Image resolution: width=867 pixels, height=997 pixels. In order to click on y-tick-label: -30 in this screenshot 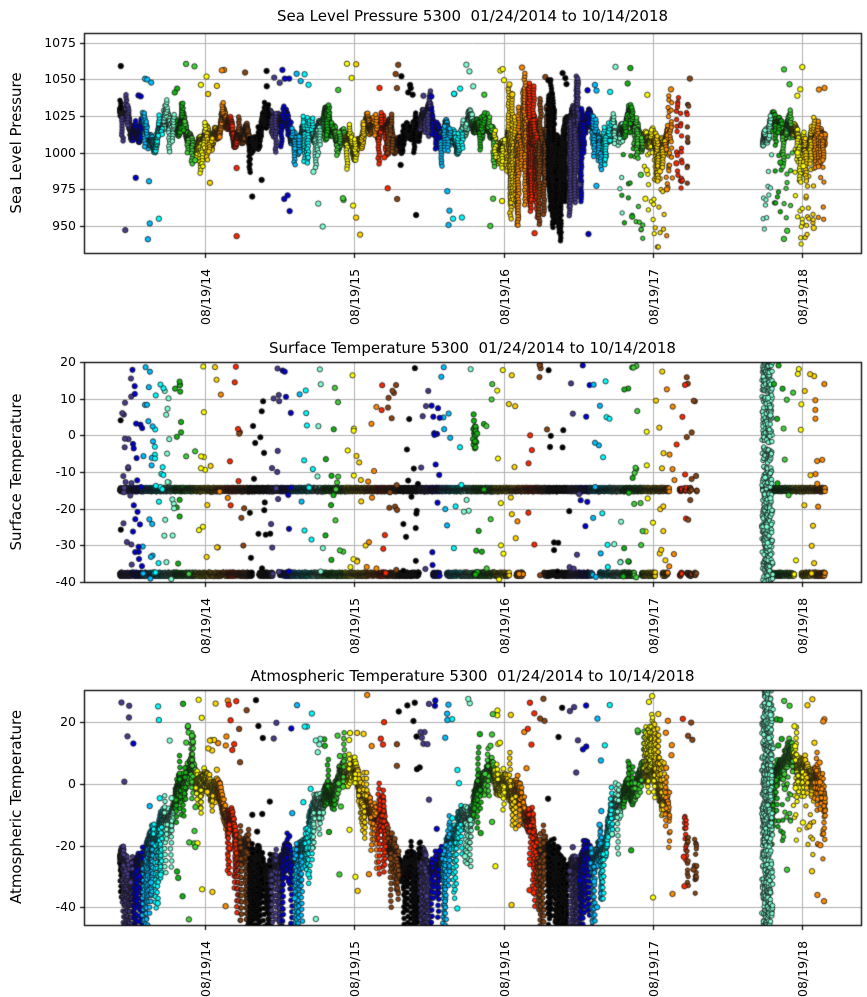, I will do `click(65, 545)`.